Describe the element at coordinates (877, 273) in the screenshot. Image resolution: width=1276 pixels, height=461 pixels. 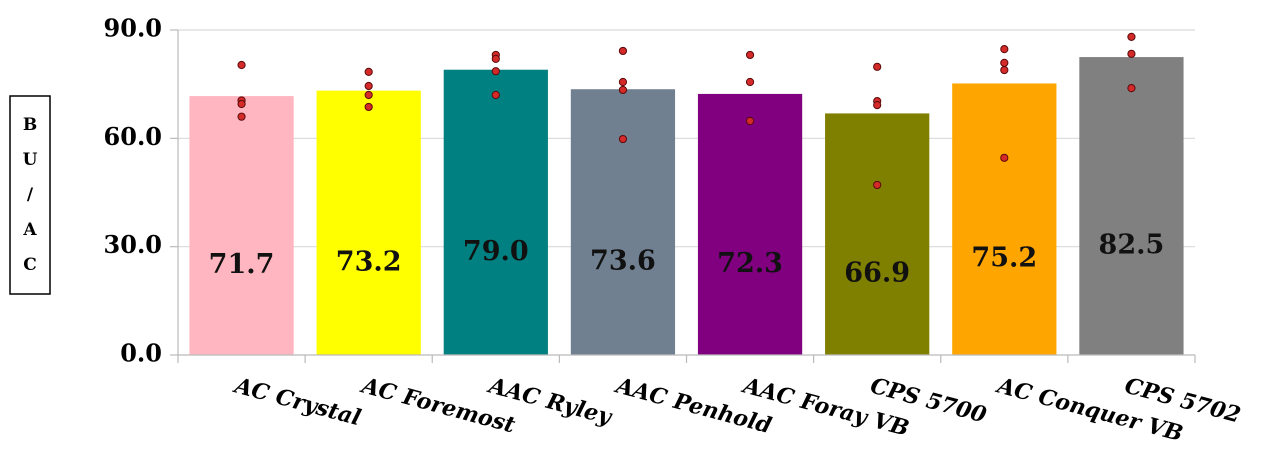
I see `value-label: 66.9` at that location.